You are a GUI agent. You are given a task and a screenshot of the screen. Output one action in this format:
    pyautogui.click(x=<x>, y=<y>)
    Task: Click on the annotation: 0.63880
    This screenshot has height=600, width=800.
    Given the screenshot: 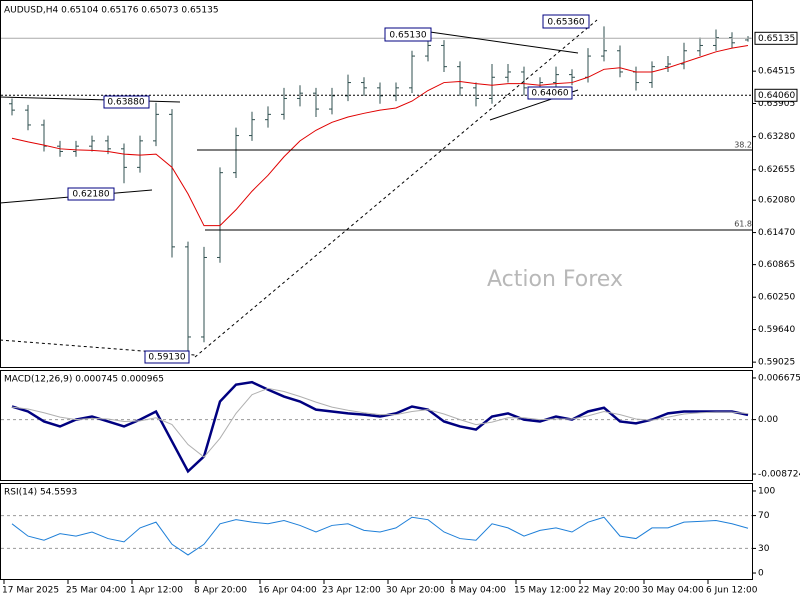 What is the action you would take?
    pyautogui.click(x=125, y=103)
    